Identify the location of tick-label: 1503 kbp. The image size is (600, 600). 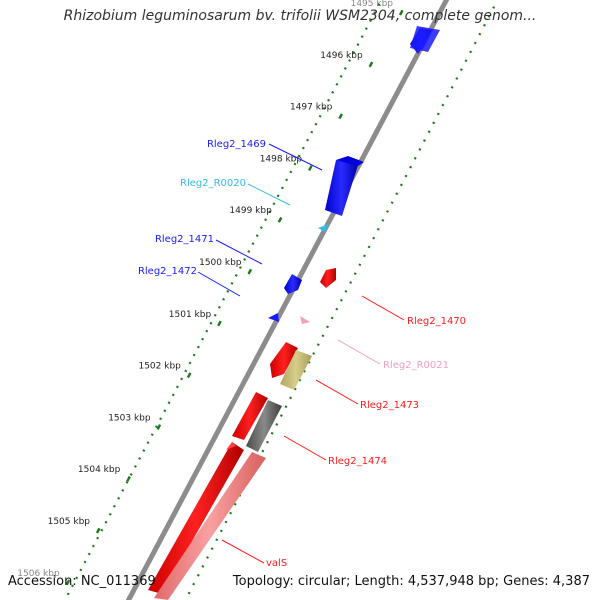
(129, 418).